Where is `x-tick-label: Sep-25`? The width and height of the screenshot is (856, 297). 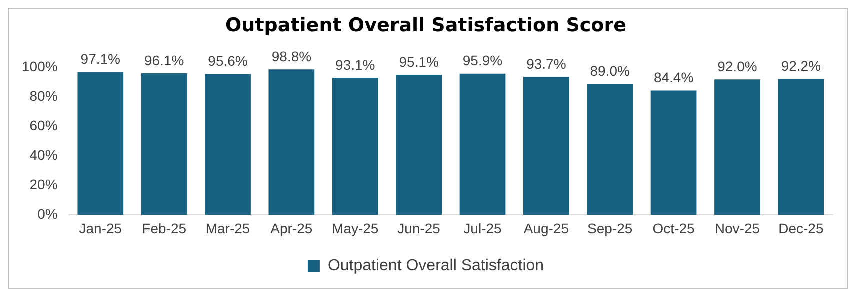
x-tick-label: Sep-25 is located at coordinates (610, 228).